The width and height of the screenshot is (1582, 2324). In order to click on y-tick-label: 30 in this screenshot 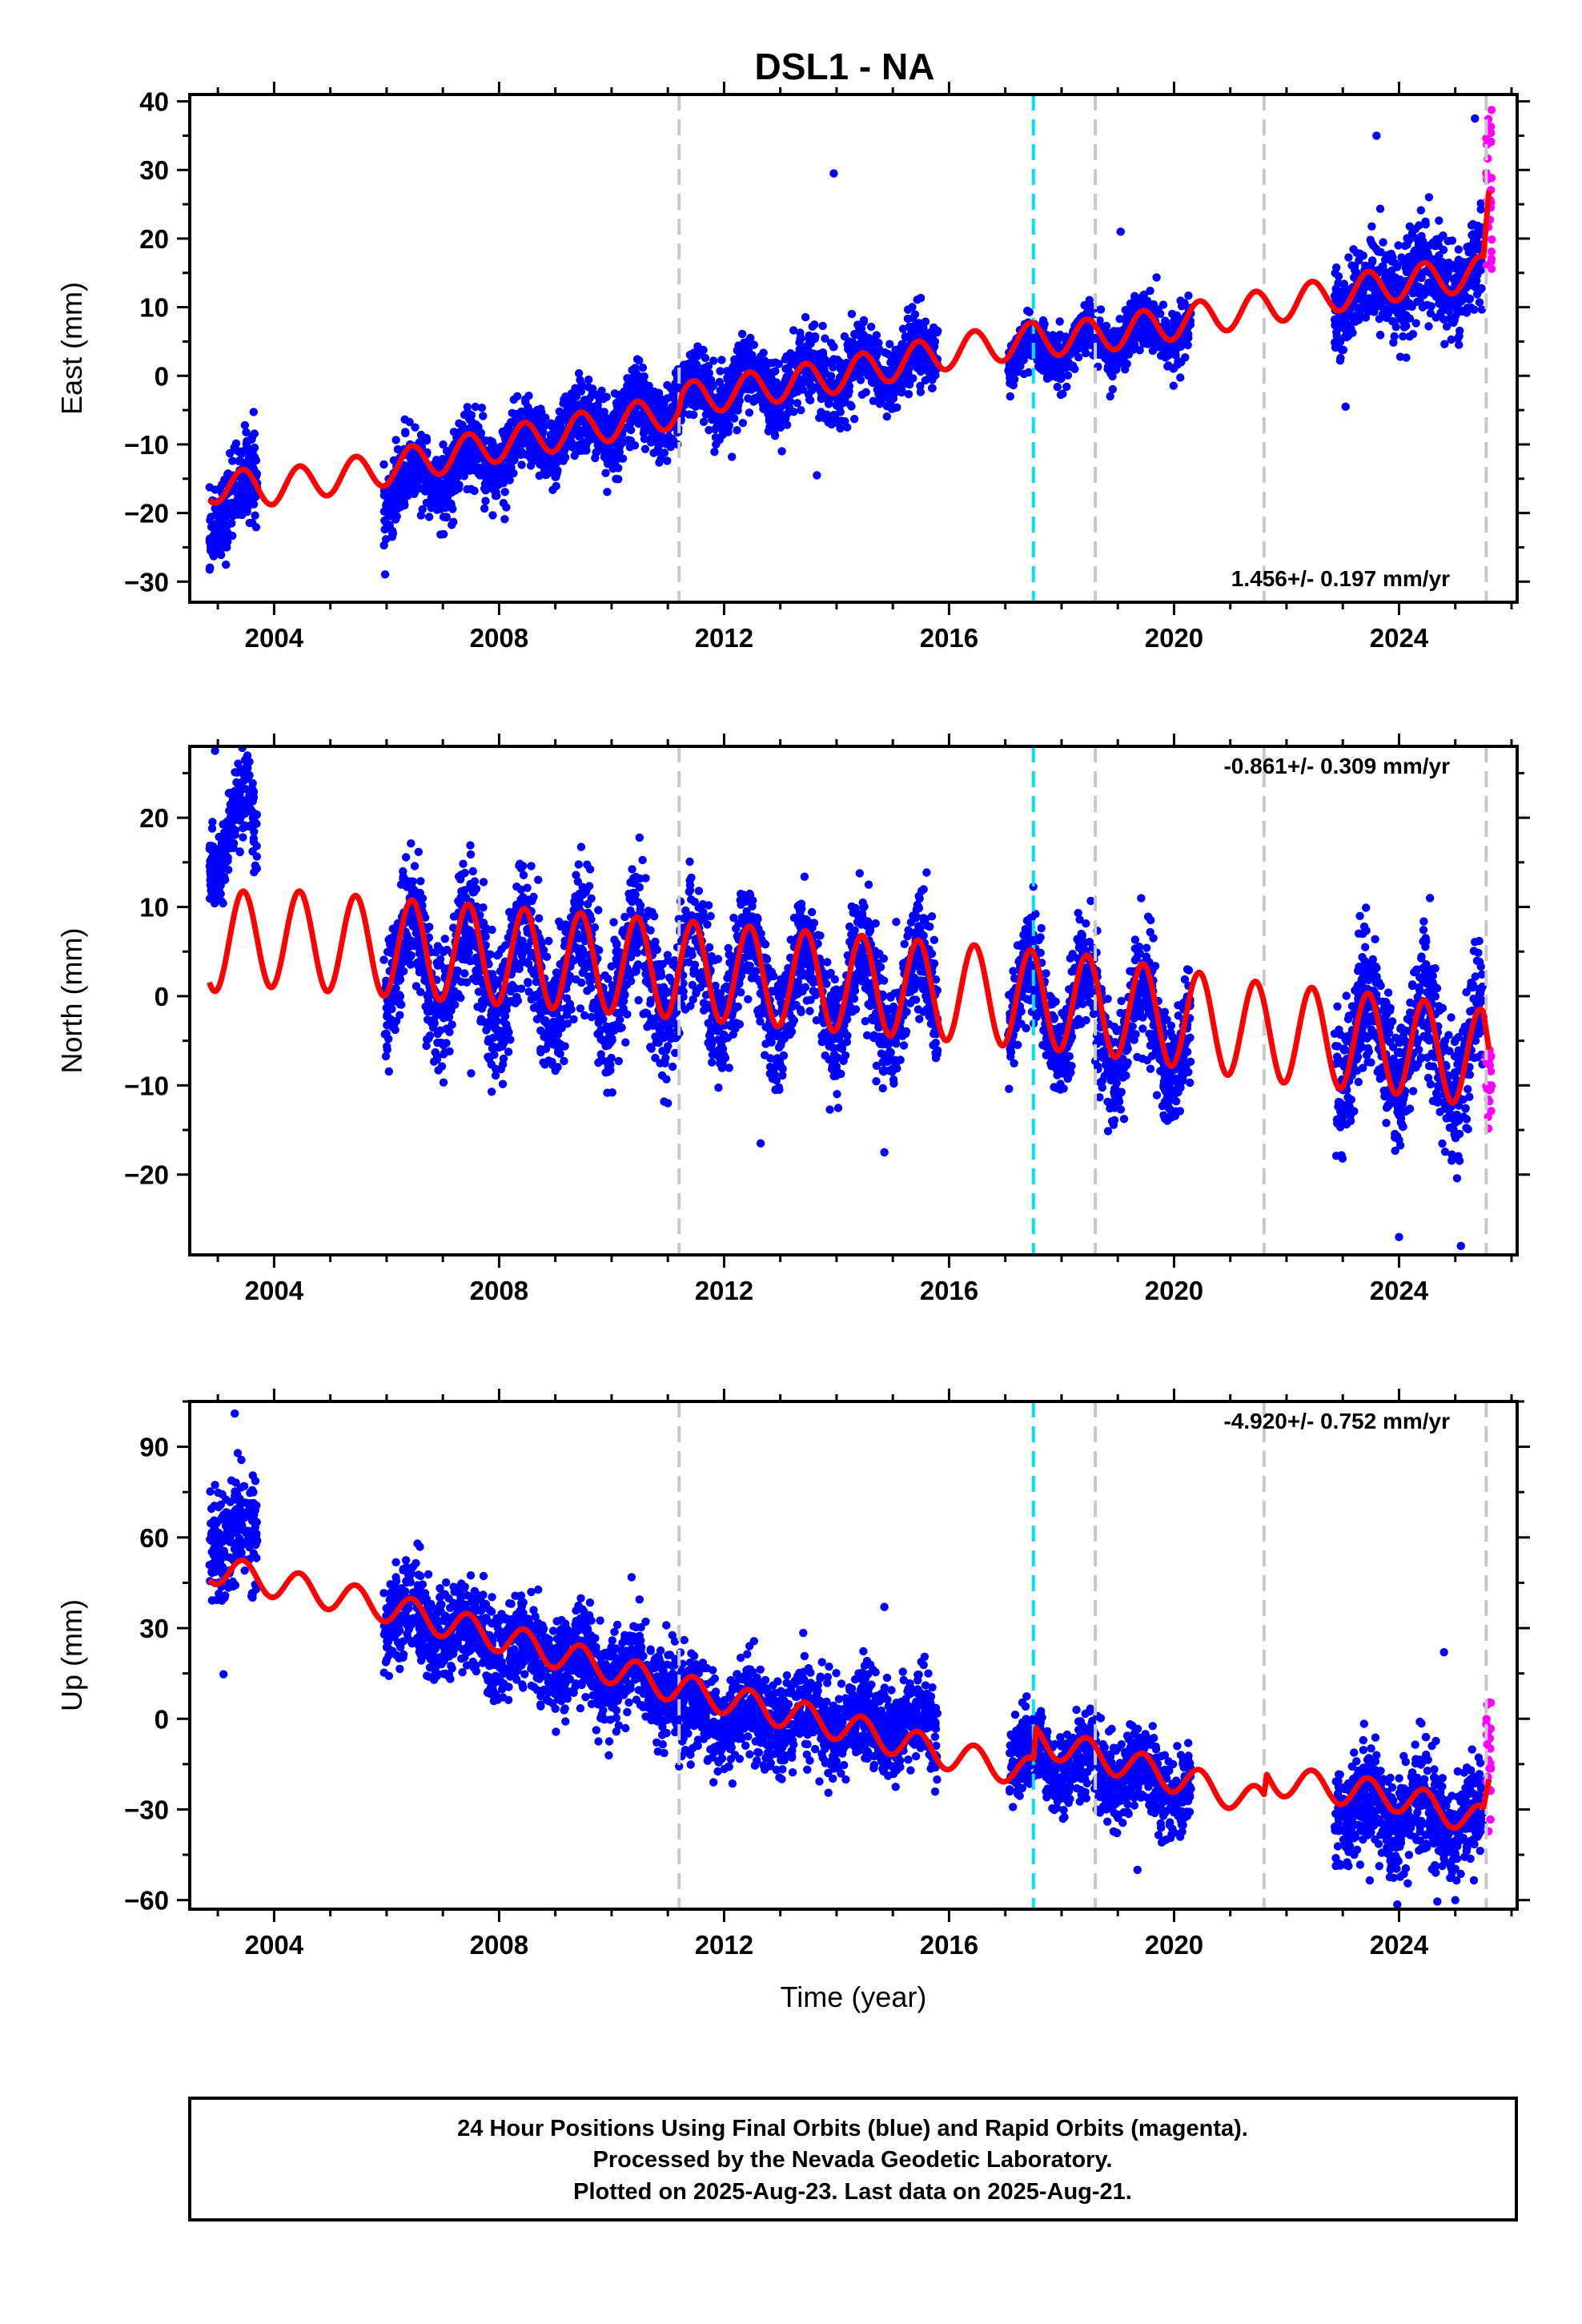, I will do `click(154, 170)`.